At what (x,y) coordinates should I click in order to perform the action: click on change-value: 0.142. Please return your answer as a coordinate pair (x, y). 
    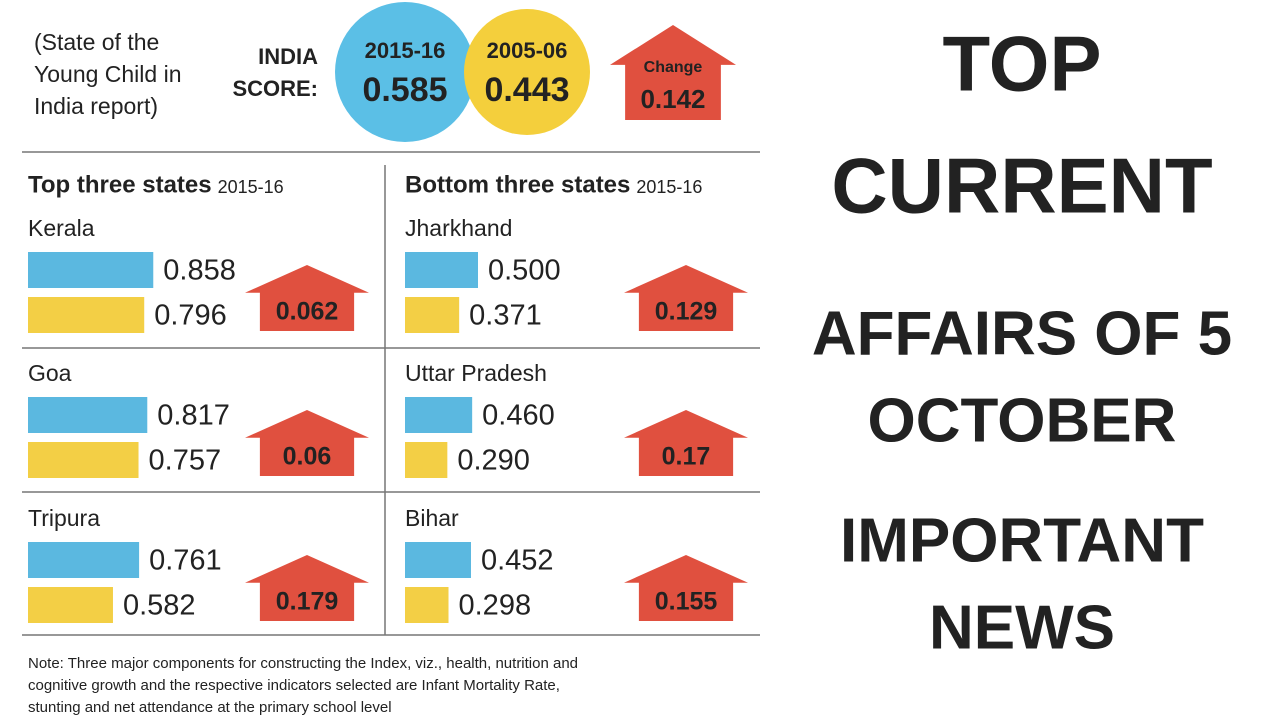
    Looking at the image, I should click on (672, 99).